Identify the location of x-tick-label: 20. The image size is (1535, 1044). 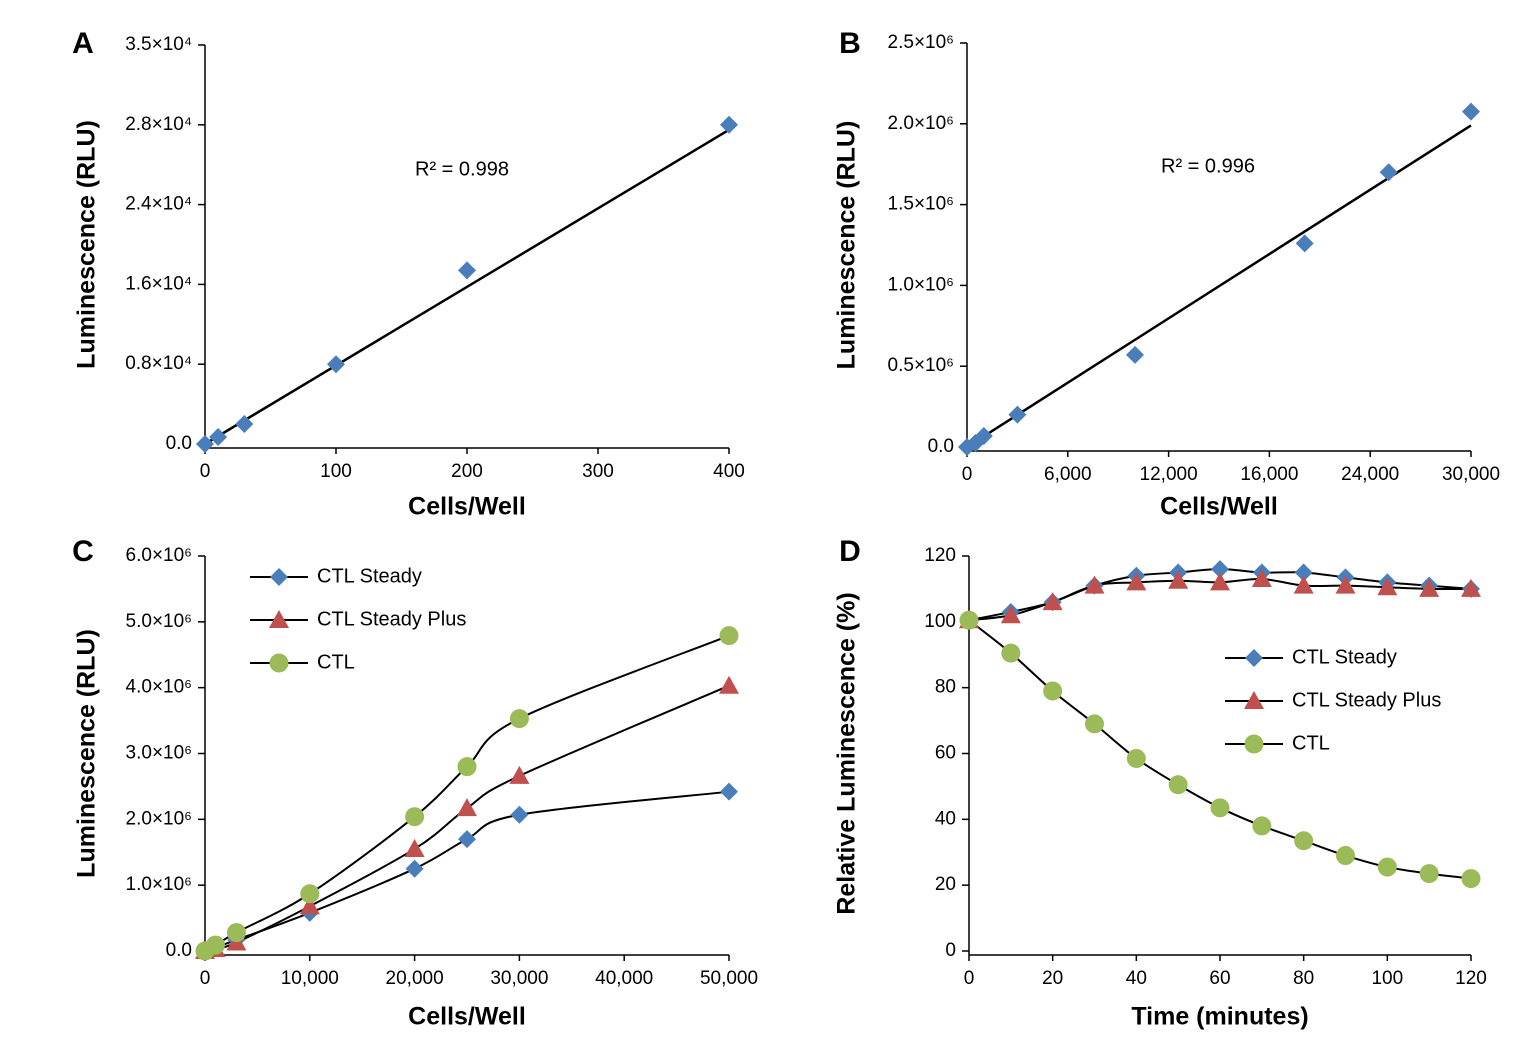
(1052, 978).